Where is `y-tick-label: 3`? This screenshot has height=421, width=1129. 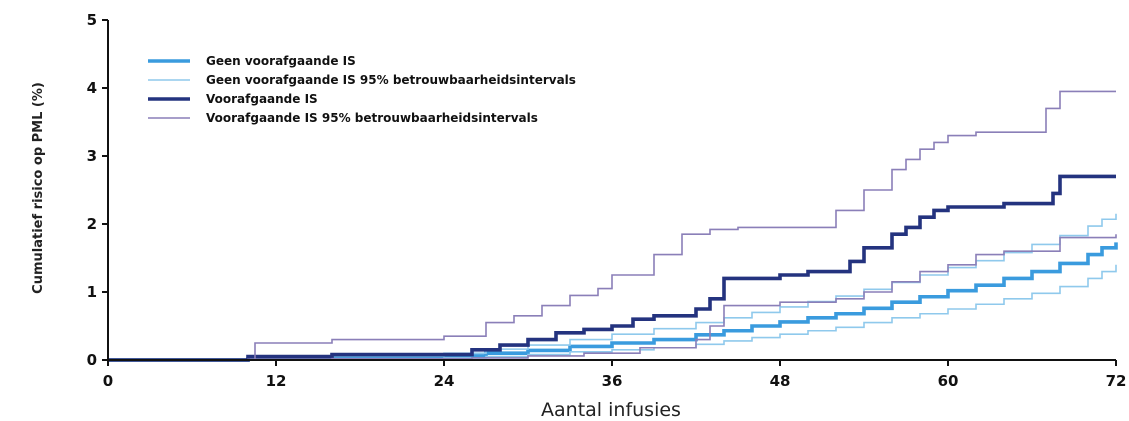 y-tick-label: 3 is located at coordinates (92, 156).